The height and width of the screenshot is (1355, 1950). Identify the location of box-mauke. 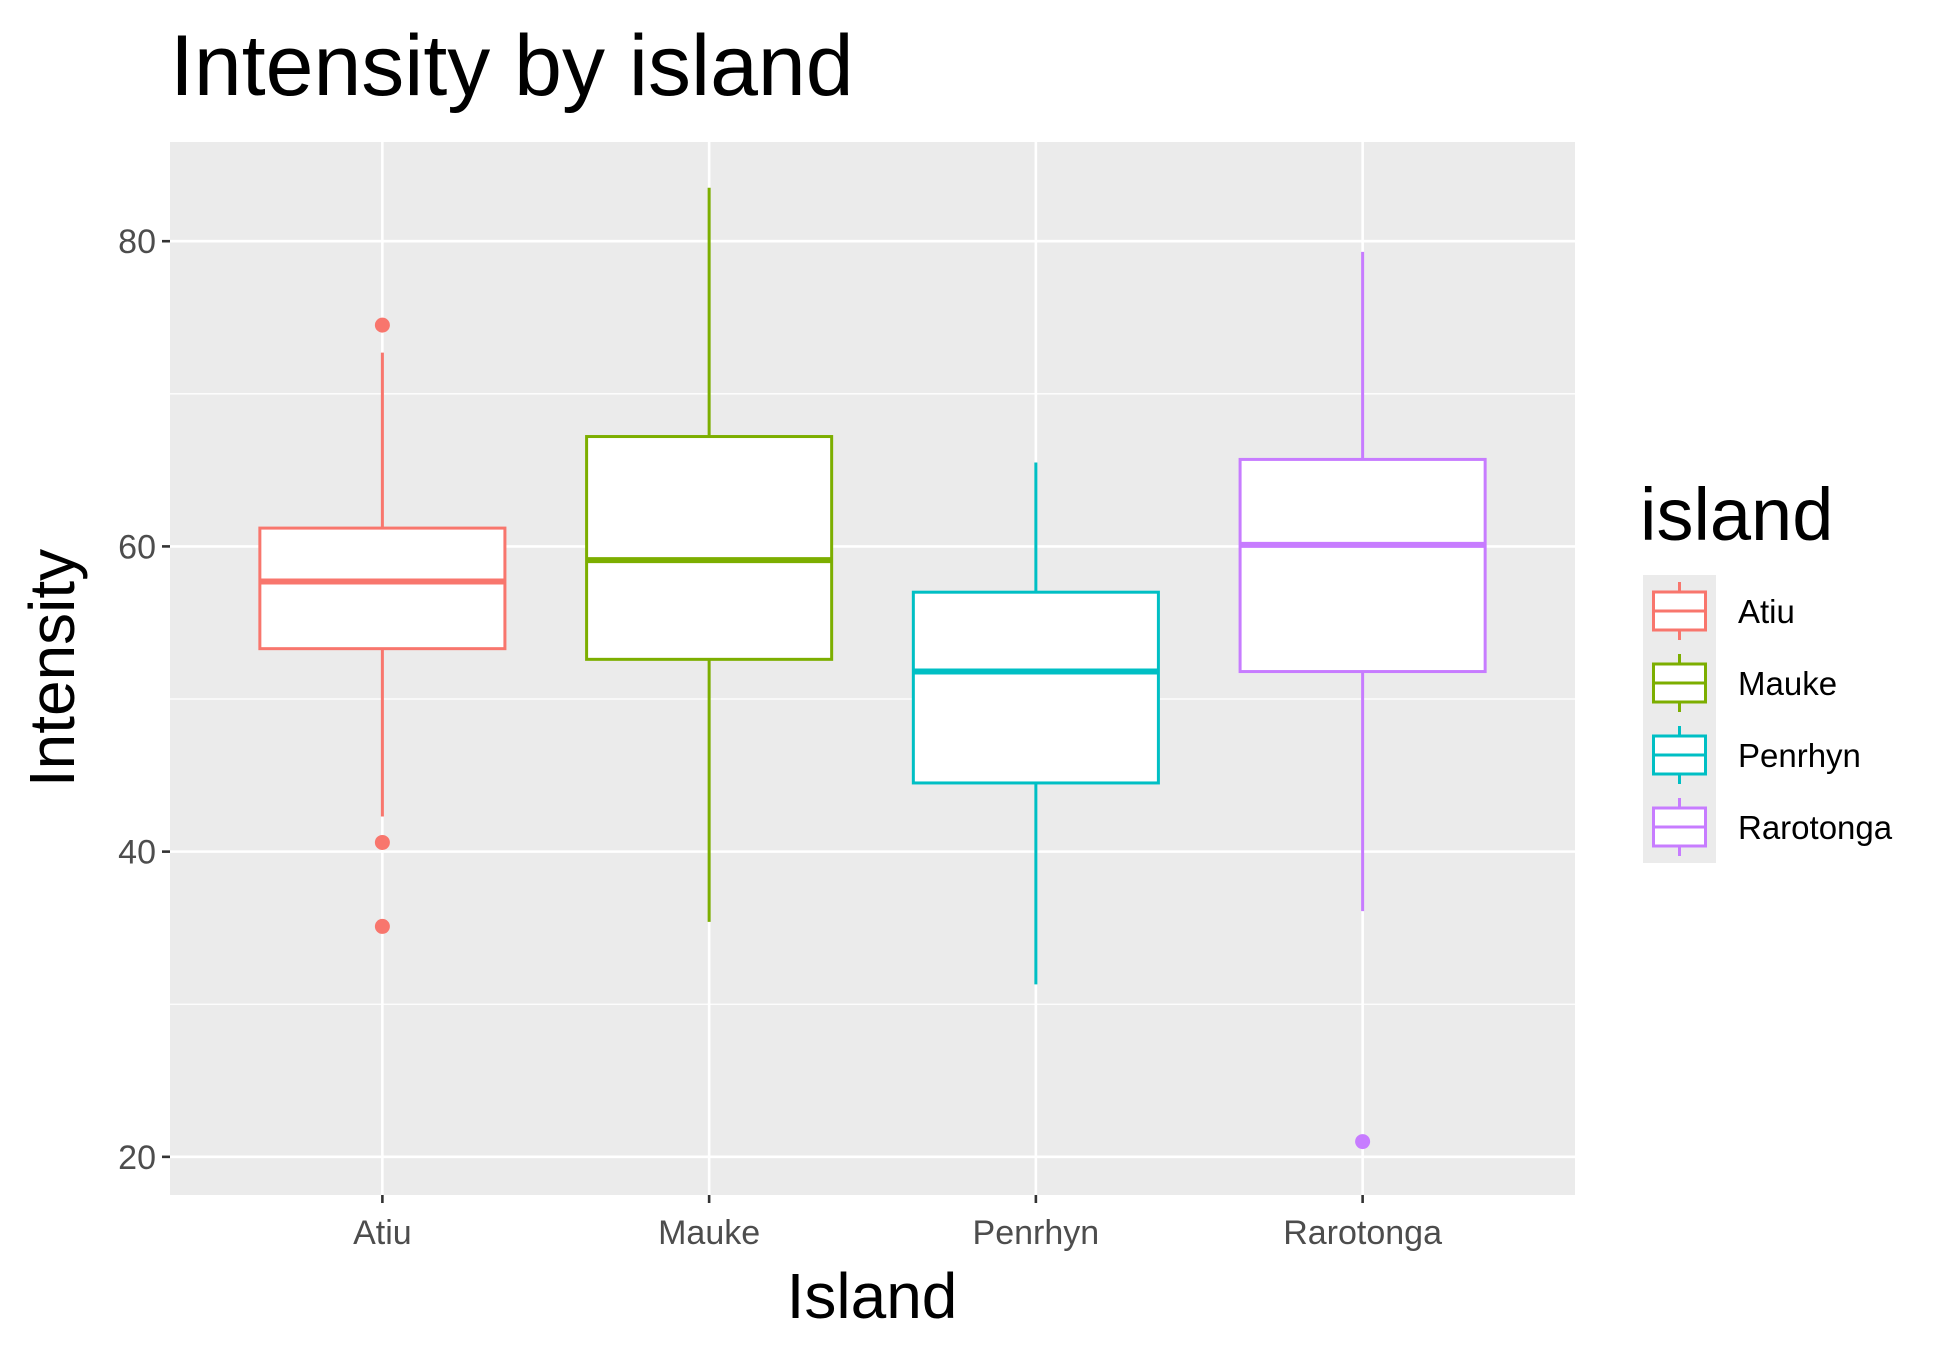
(709, 554).